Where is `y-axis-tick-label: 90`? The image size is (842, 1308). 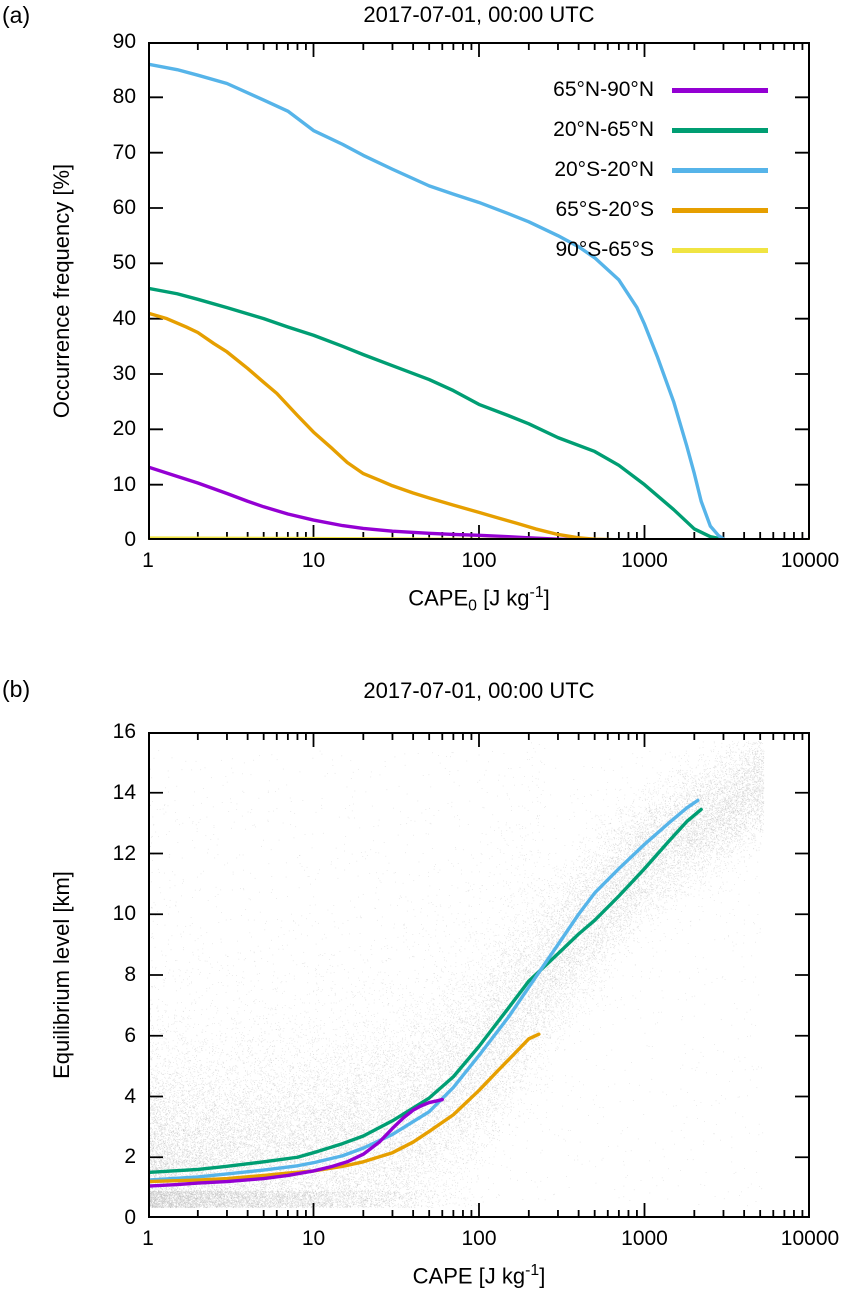
y-axis-tick-label: 90 is located at coordinates (124, 41).